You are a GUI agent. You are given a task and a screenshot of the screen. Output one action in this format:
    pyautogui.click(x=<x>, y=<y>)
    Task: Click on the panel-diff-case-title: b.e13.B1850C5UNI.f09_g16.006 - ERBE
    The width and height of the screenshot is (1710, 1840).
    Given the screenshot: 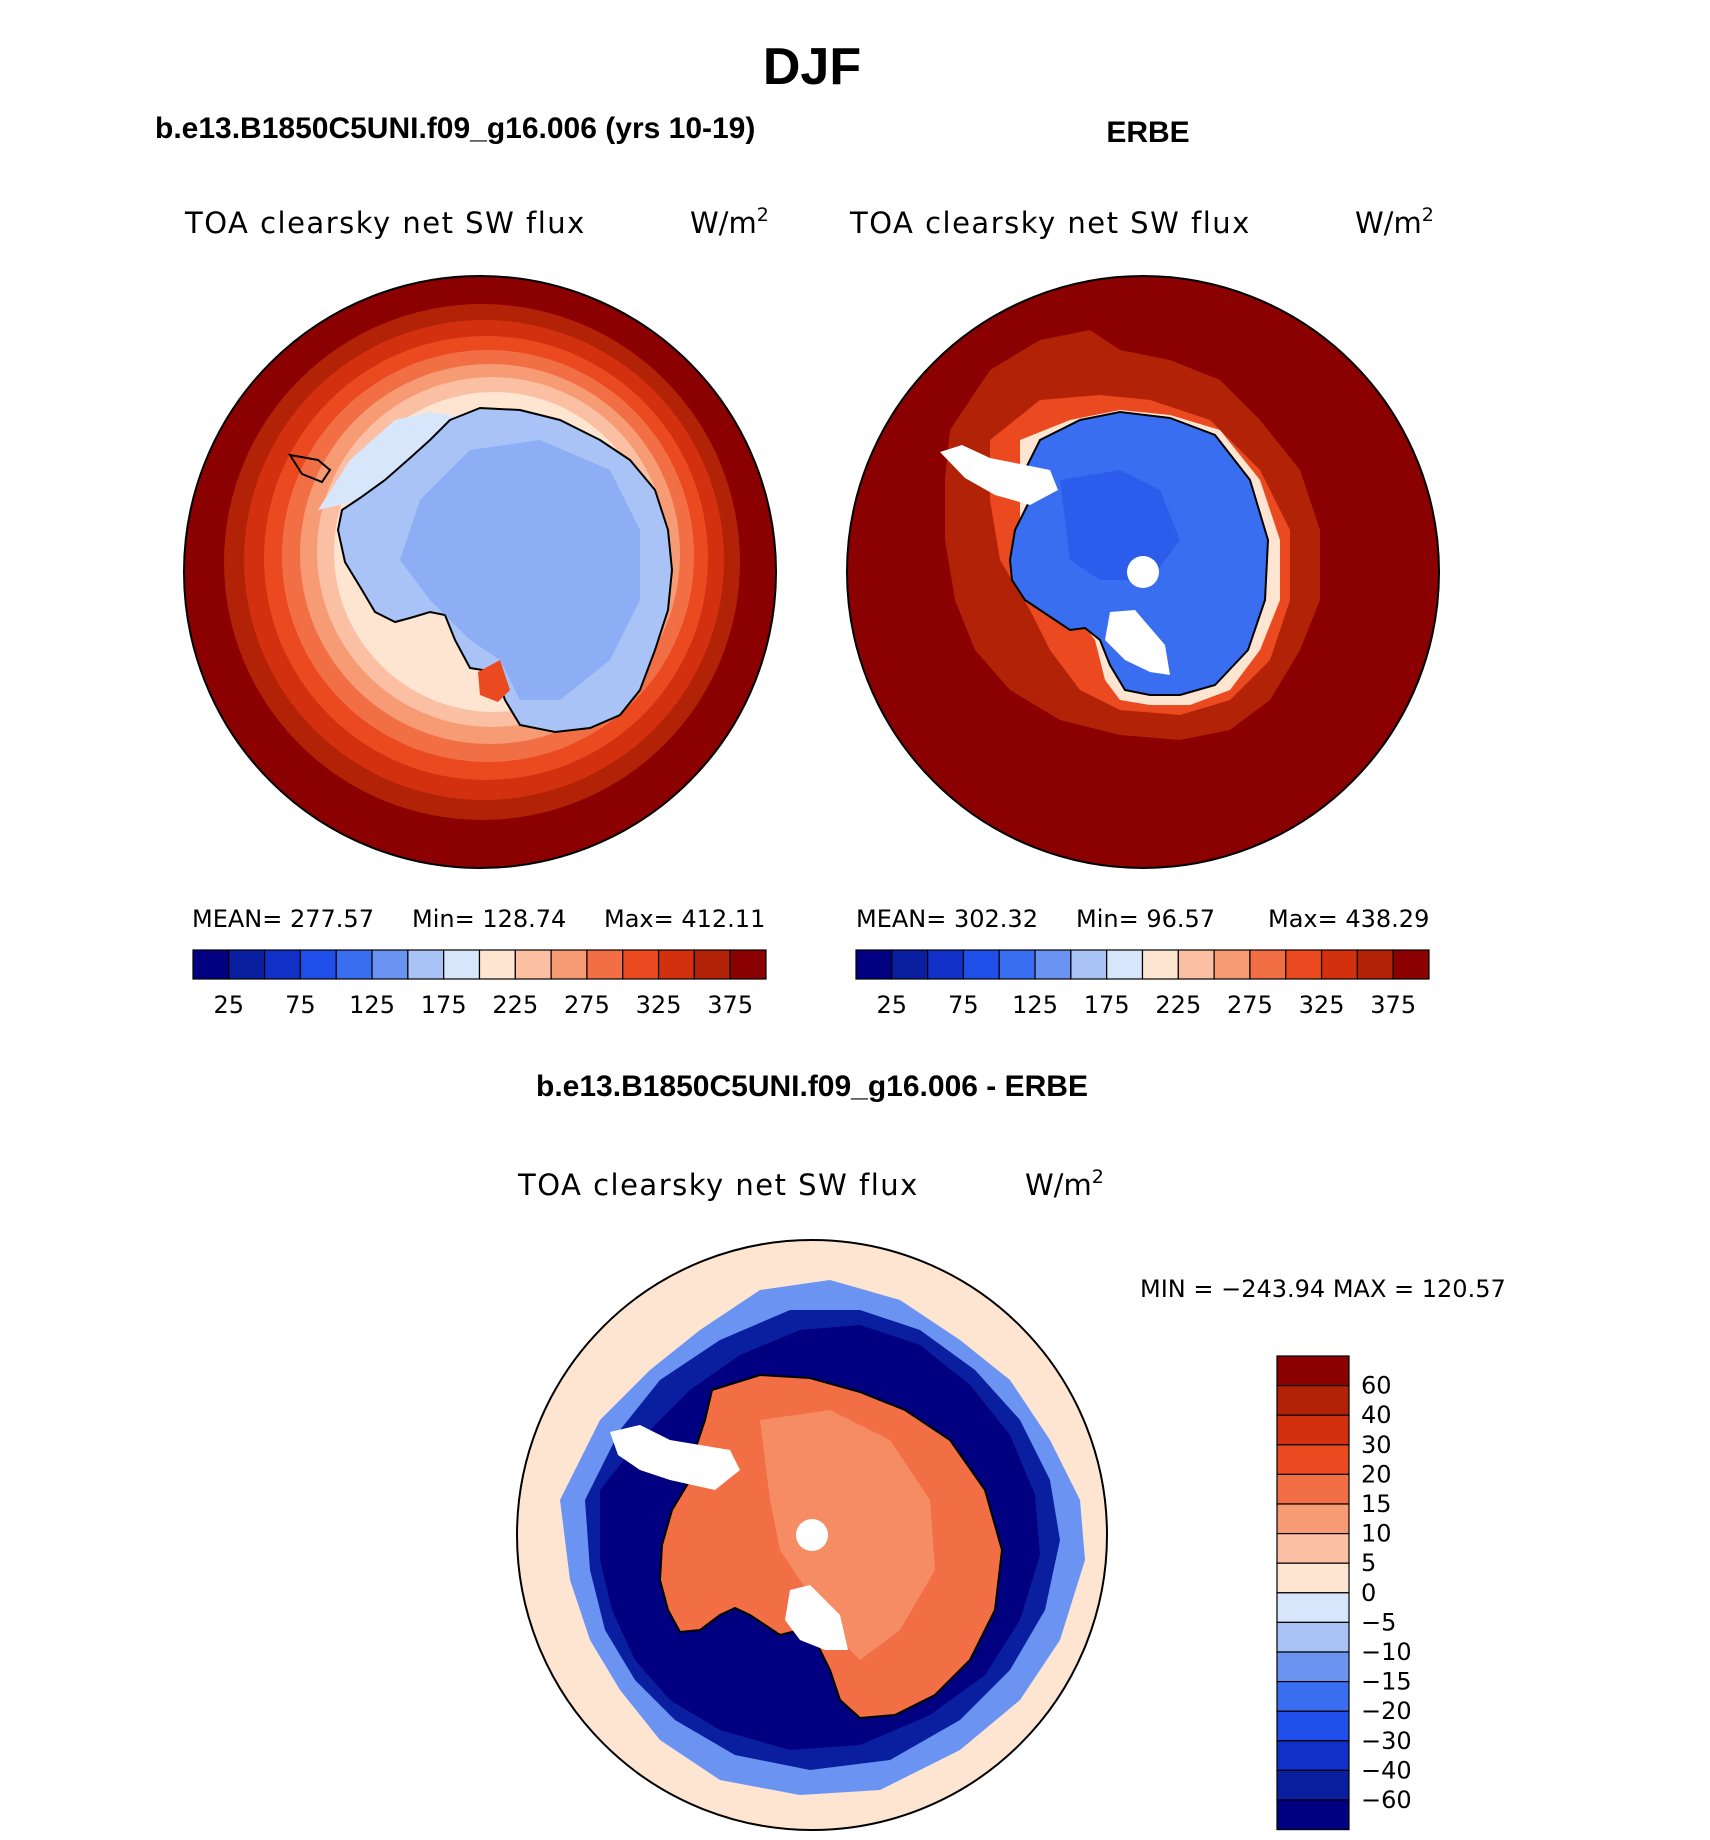 What is the action you would take?
    pyautogui.click(x=812, y=1086)
    